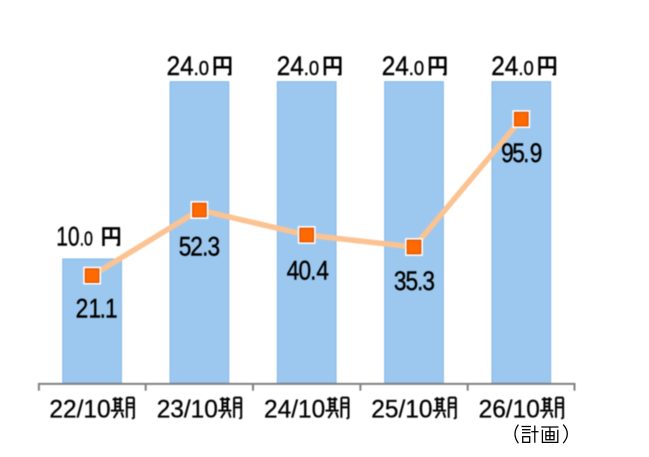  What do you see at coordinates (308, 271) in the screenshot?
I see `svg-text: 40.4` at bounding box center [308, 271].